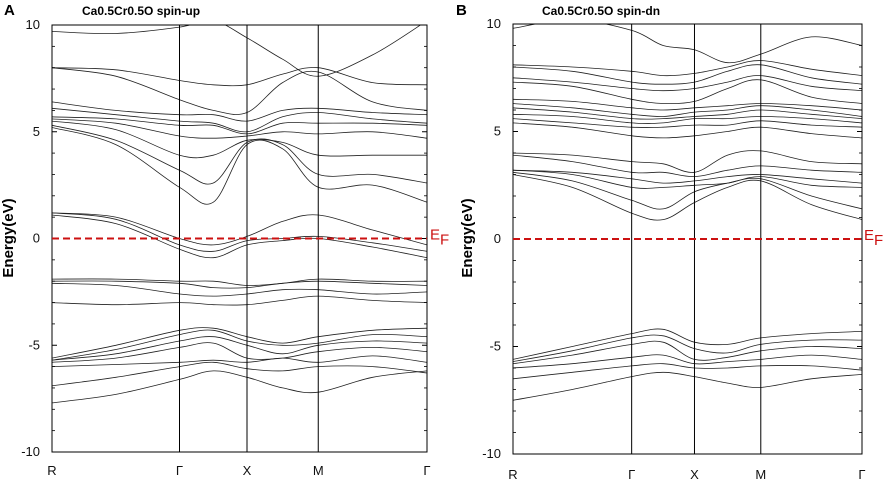  Describe the element at coordinates (9, 10) in the screenshot. I see `panel-a-letter: A` at that location.